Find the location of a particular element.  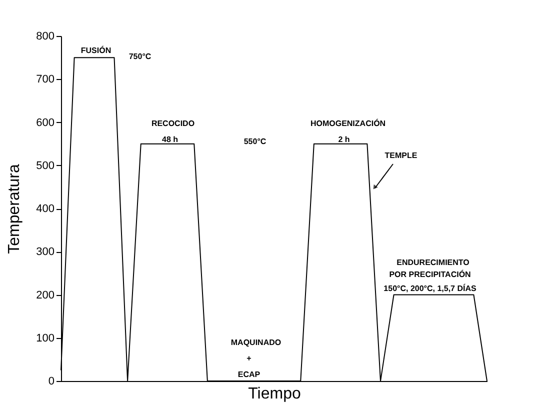

annotation: 750°C is located at coordinates (140, 56).